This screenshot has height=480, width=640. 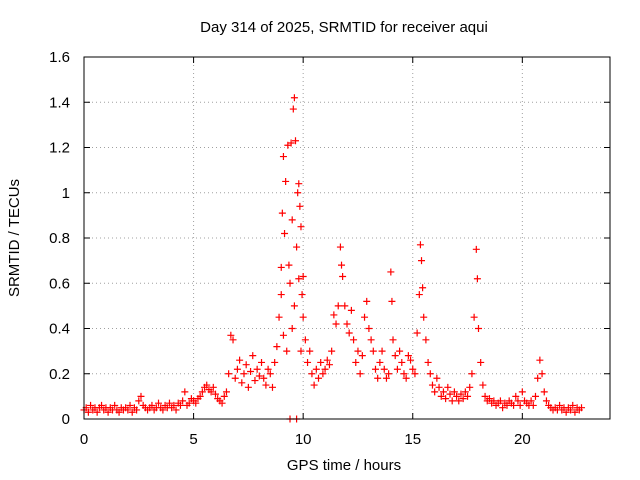 I want to click on y-tick-label: 1.2, so click(x=59, y=148).